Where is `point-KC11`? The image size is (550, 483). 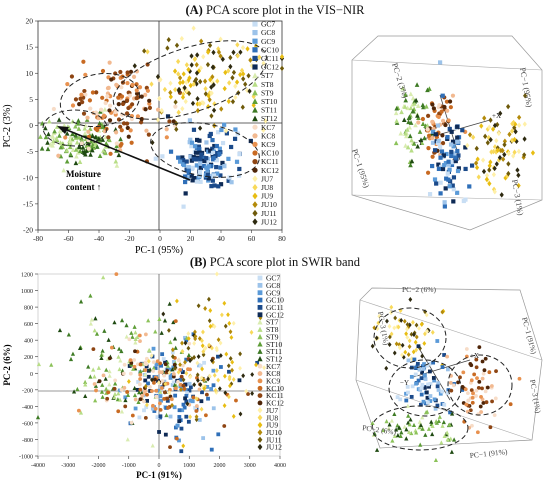 point-KC11 is located at coordinates (132, 104).